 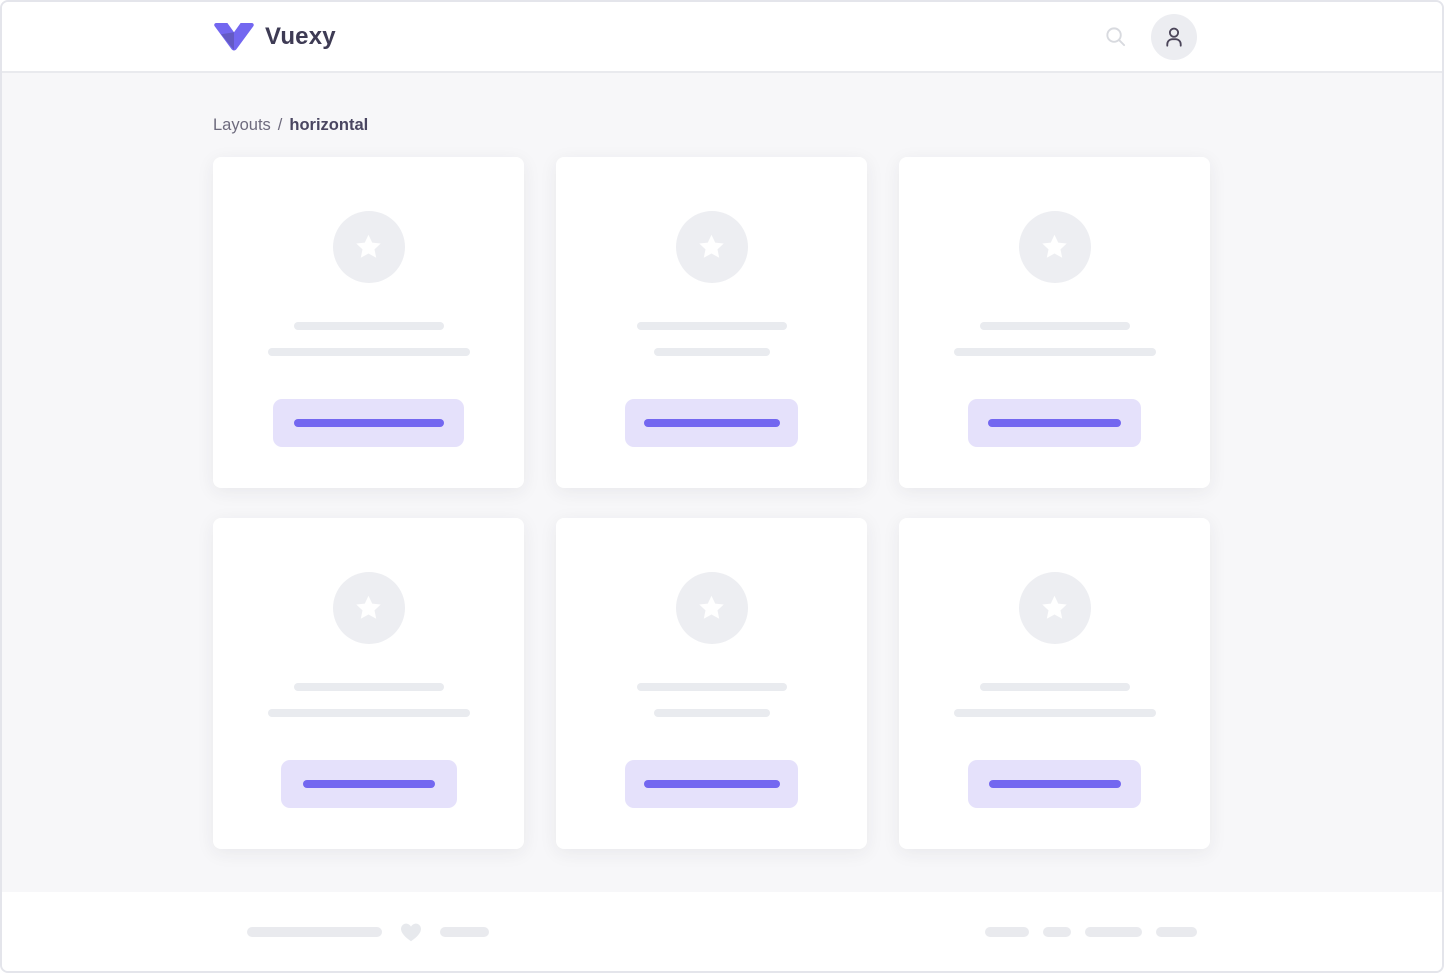 I want to click on footer-copyright-placeholder, so click(x=368, y=932).